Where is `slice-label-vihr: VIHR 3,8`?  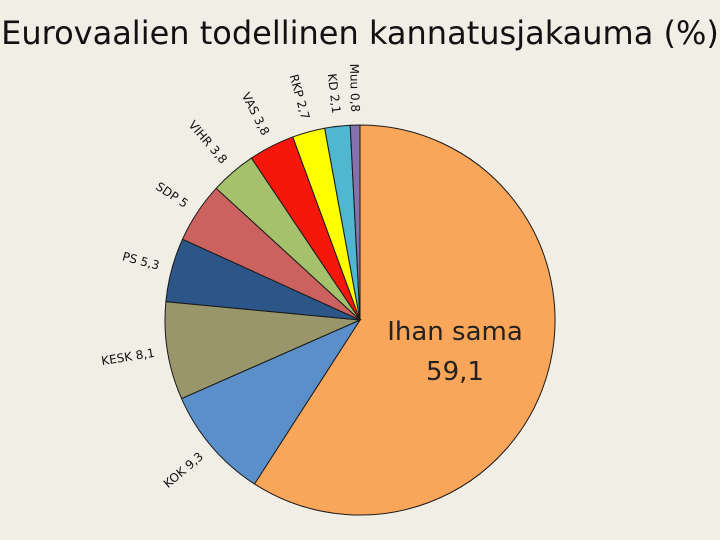
slice-label-vihr: VIHR 3,8 is located at coordinates (208, 142).